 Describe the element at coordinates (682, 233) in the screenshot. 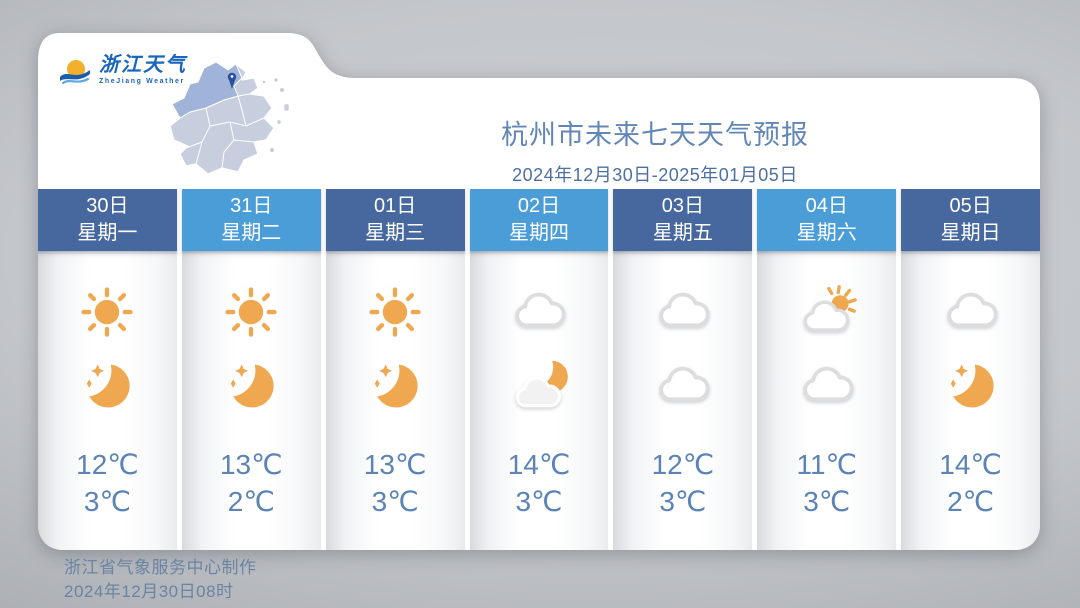

I see `weekday-label: 星期五` at that location.